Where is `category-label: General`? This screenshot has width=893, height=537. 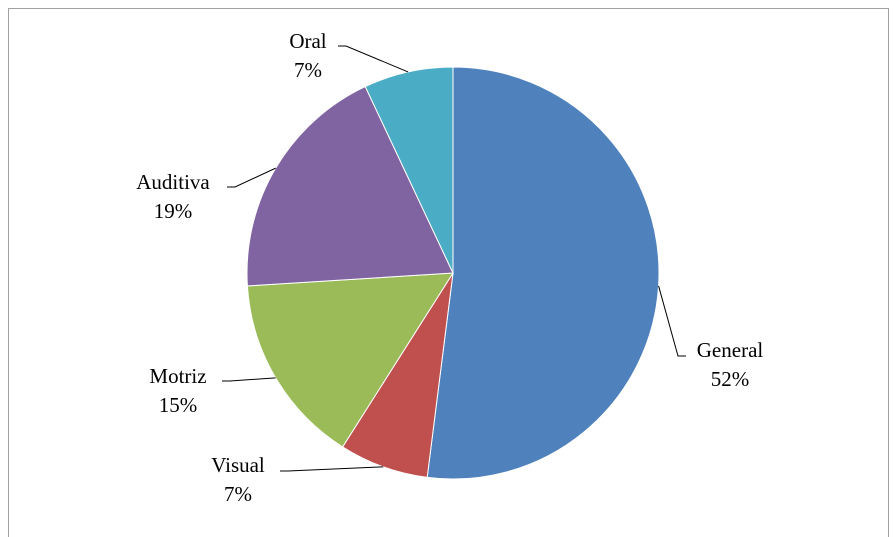
category-label: General is located at coordinates (730, 350).